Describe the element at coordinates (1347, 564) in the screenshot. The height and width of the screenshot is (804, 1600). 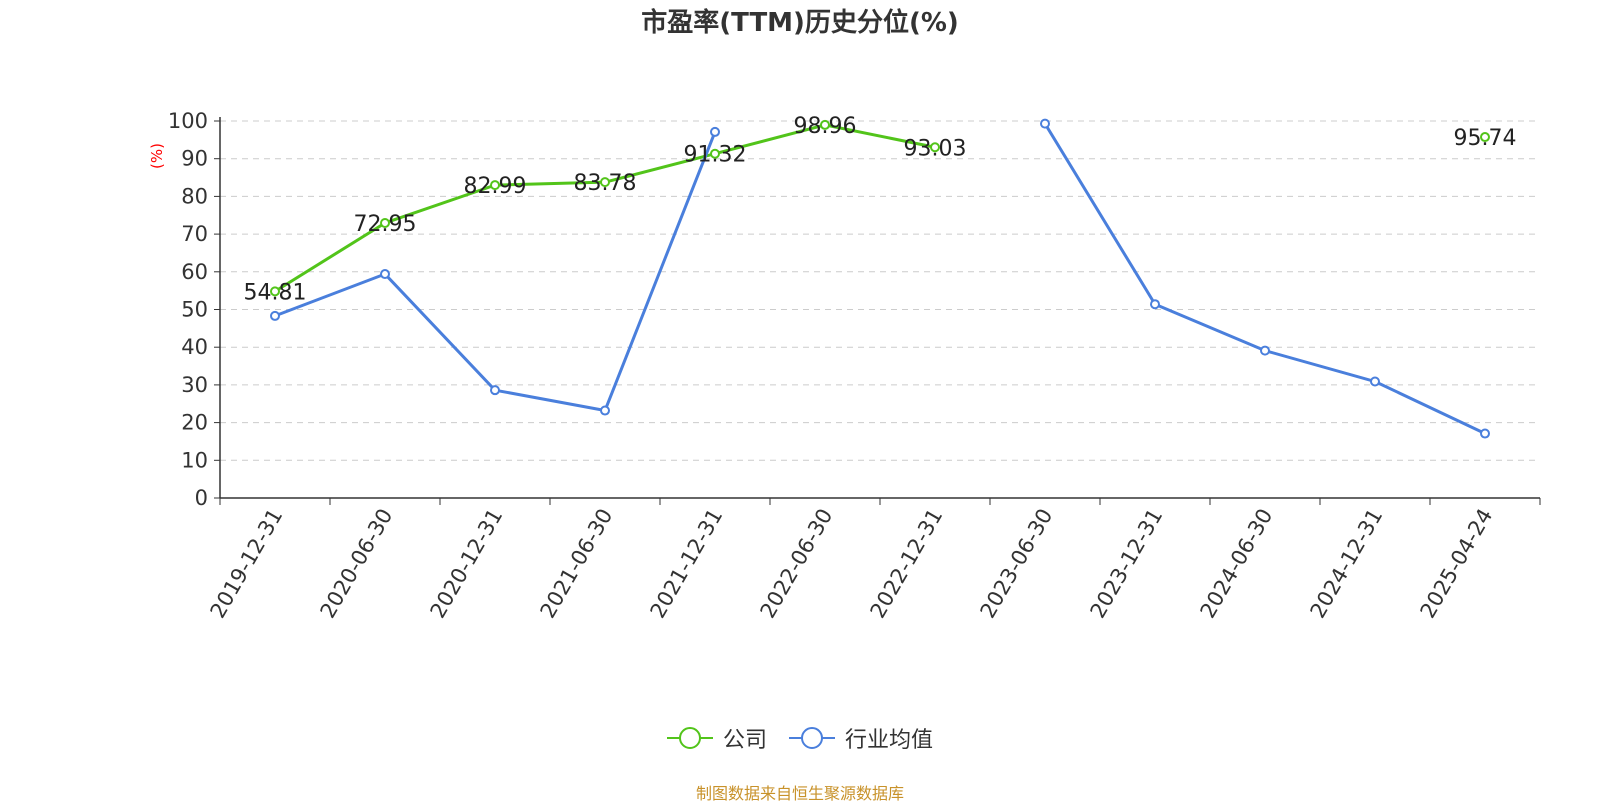
I see `x-tick-label: 2024-12-31` at that location.